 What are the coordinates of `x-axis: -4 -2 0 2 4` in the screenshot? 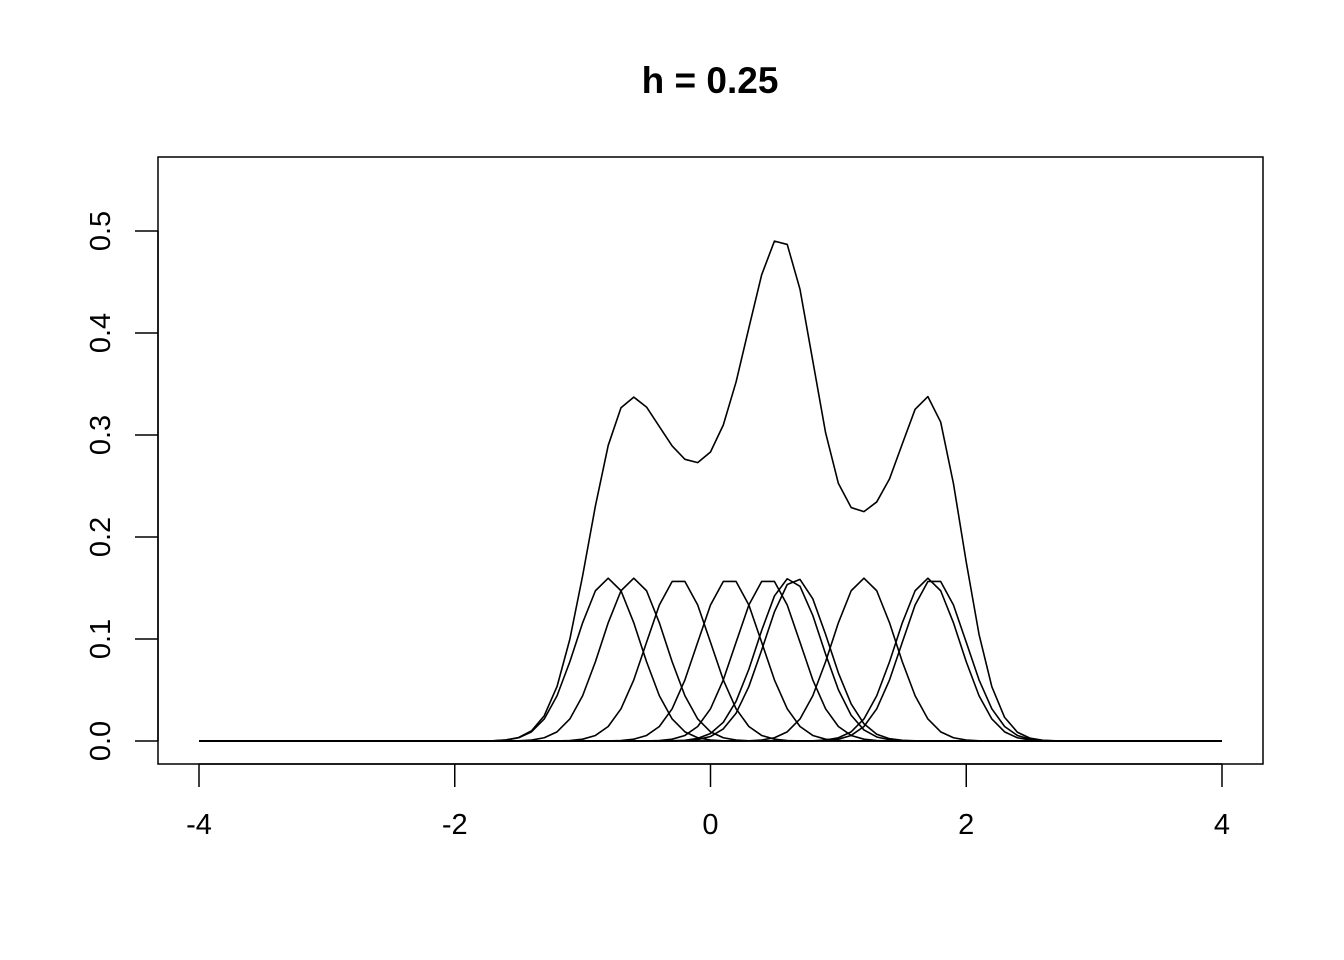 It's located at (708, 802).